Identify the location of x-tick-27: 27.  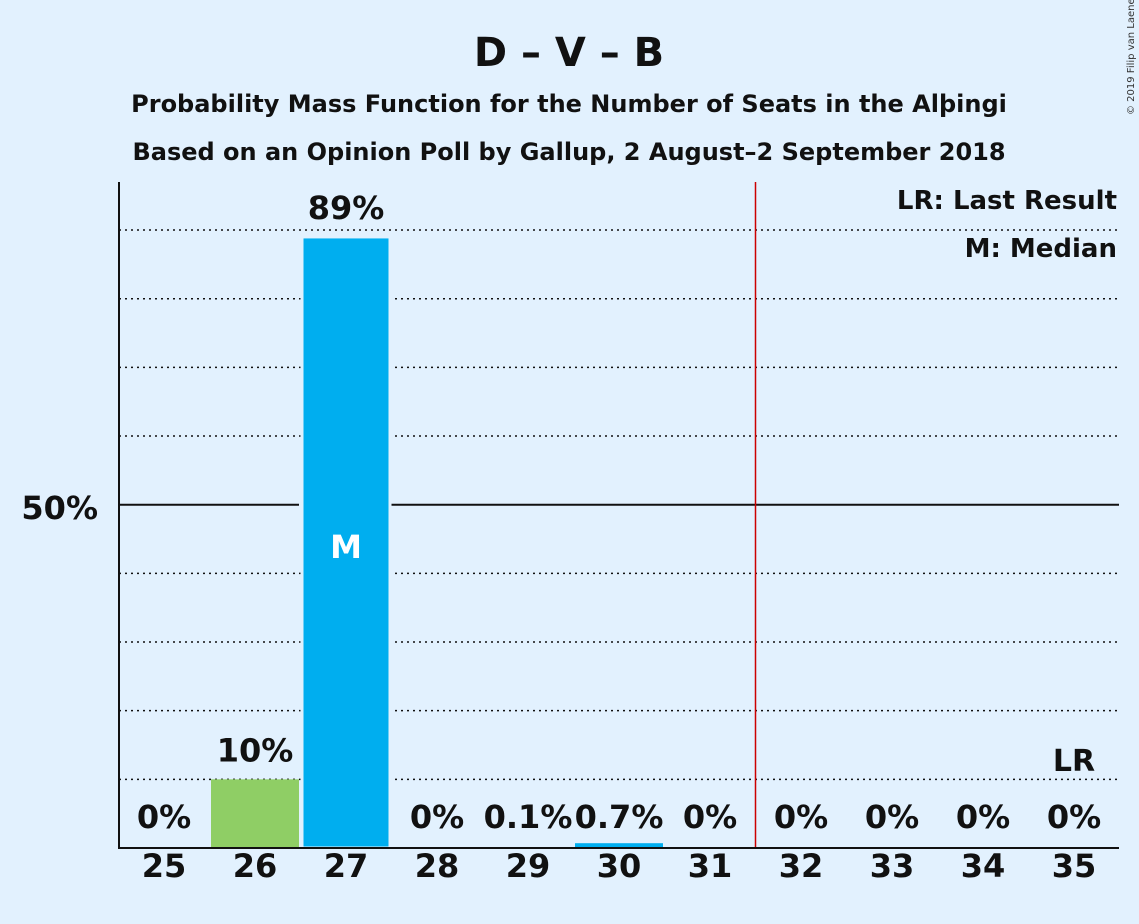
(346, 866).